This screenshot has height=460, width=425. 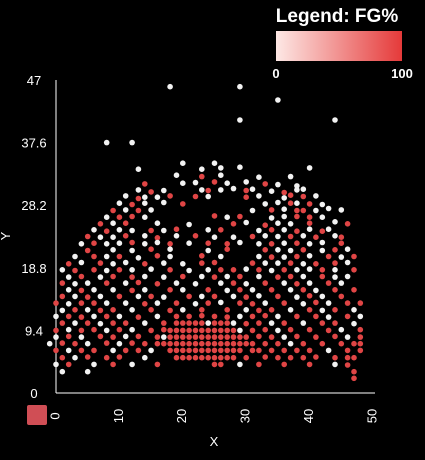 I want to click on legend: Legend: FG% 0 100, so click(x=342, y=43).